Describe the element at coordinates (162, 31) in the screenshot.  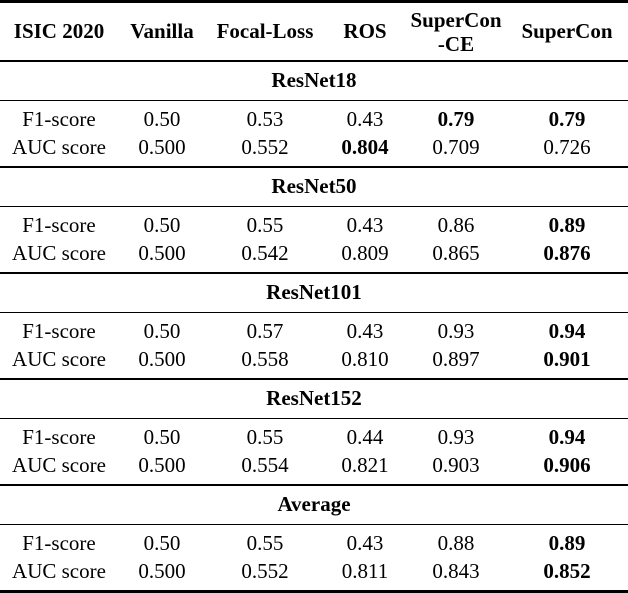
I see `header-col-vanilla: Vanilla` at that location.